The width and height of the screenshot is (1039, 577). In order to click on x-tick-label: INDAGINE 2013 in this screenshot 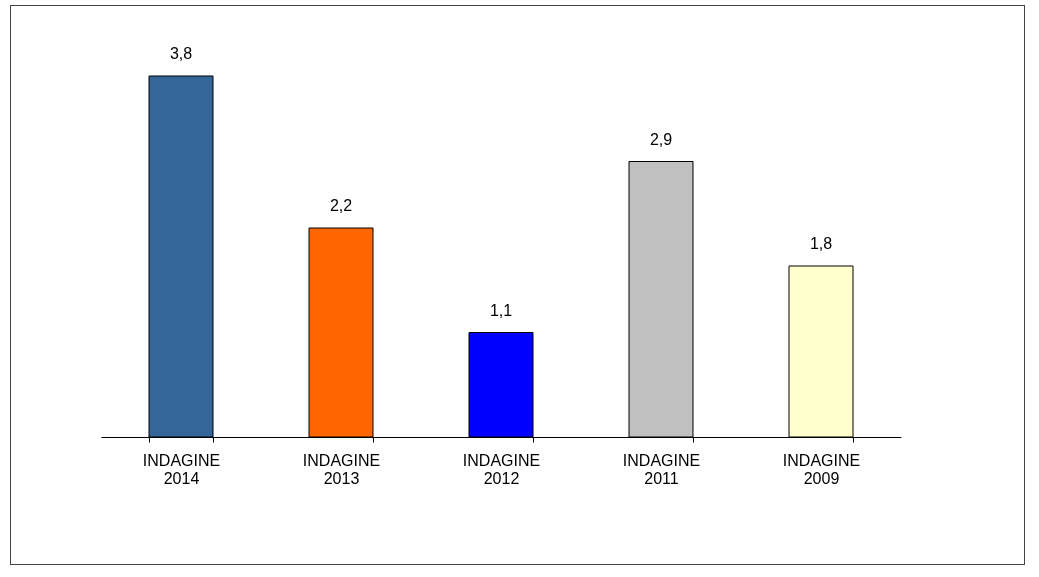, I will do `click(341, 469)`.